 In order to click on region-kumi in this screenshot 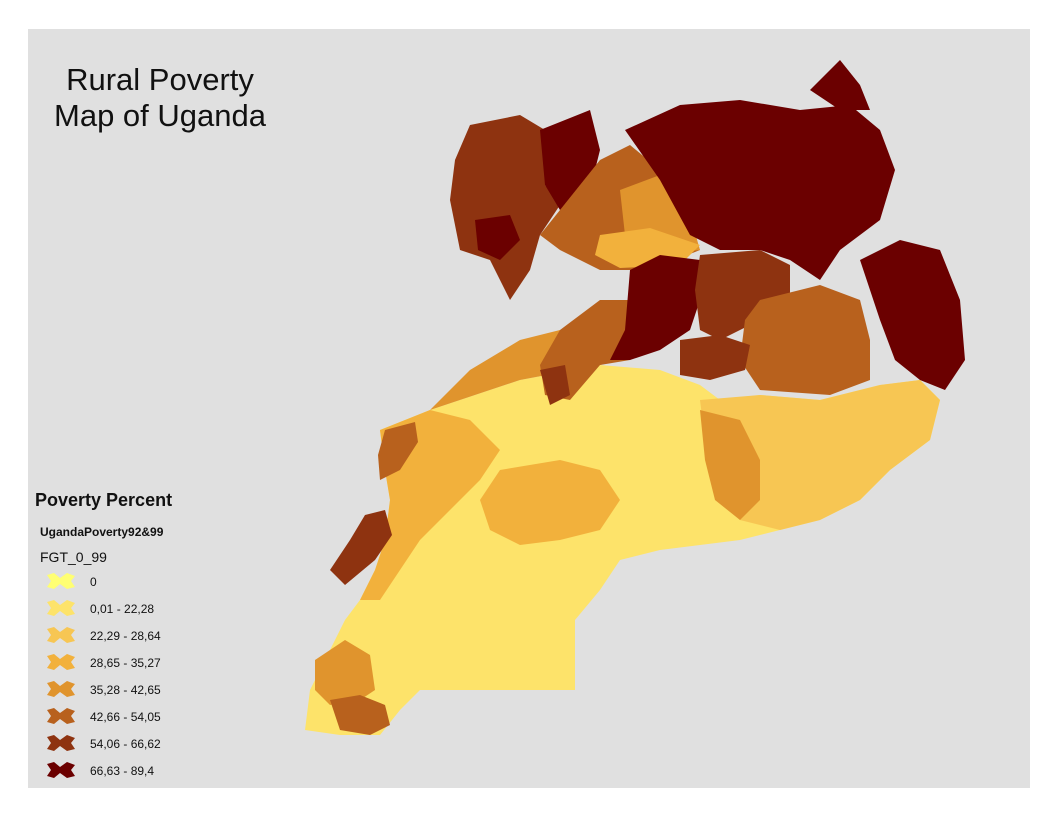, I will do `click(805, 340)`.